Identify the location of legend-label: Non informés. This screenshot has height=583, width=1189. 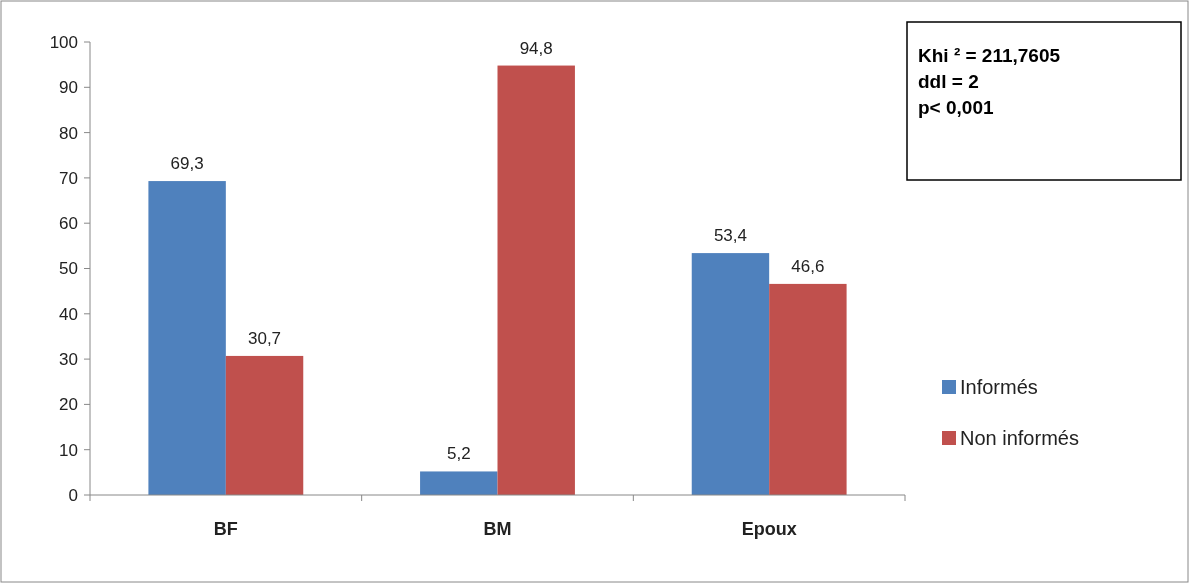
(1019, 438).